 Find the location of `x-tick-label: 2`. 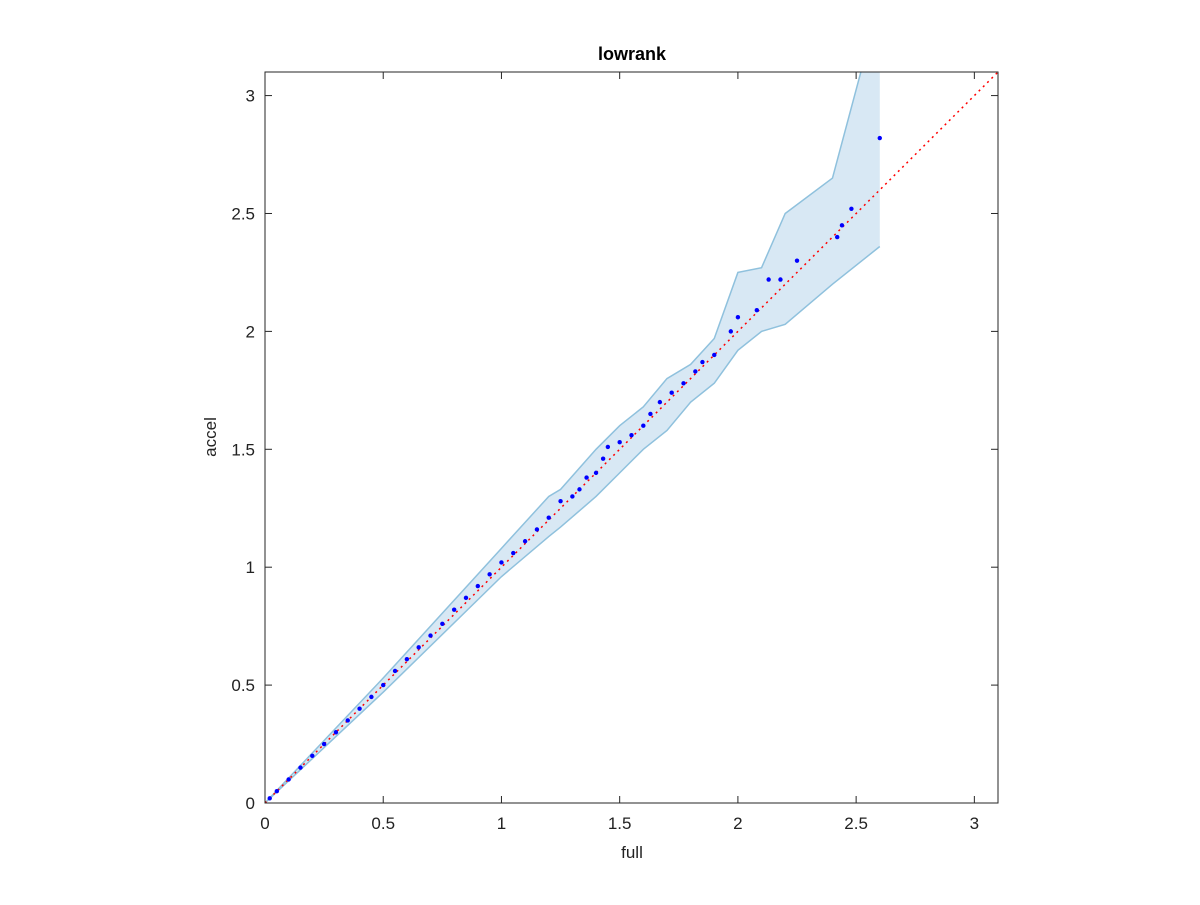

x-tick-label: 2 is located at coordinates (737, 823).